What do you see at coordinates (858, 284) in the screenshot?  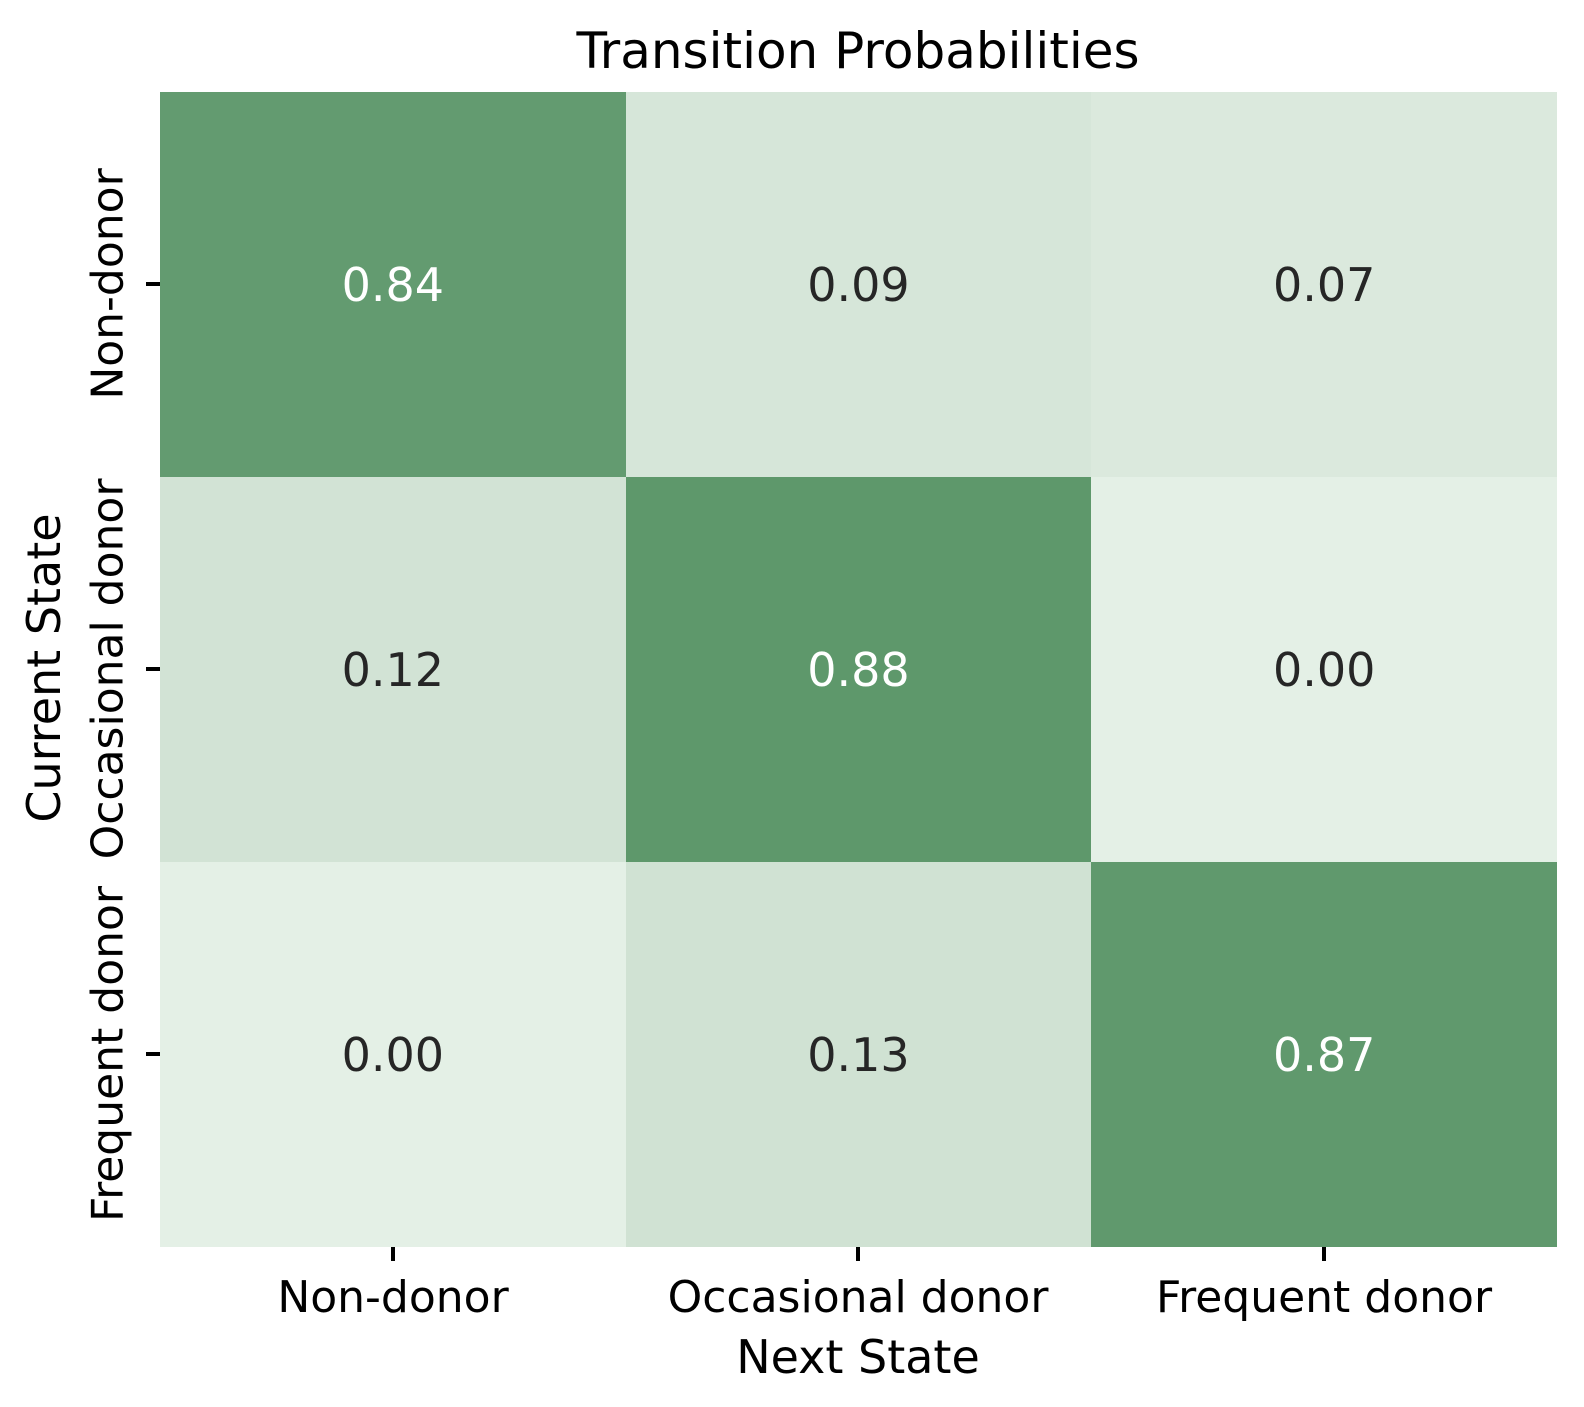 I see `heatmap-cell: 0.09` at bounding box center [858, 284].